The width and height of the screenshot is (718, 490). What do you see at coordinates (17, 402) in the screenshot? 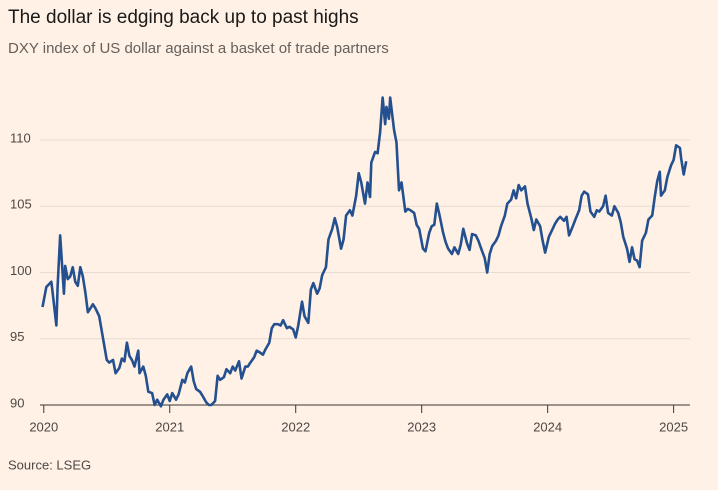
I see `y-tick-label: 90` at bounding box center [17, 402].